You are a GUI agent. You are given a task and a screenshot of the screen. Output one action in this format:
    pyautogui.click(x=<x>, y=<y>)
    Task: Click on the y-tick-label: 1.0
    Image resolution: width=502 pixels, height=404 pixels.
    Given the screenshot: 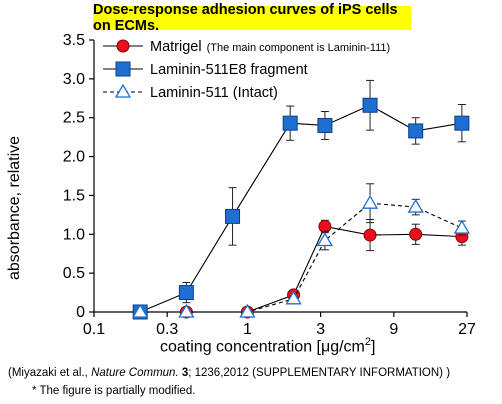 What is the action you would take?
    pyautogui.click(x=74, y=234)
    